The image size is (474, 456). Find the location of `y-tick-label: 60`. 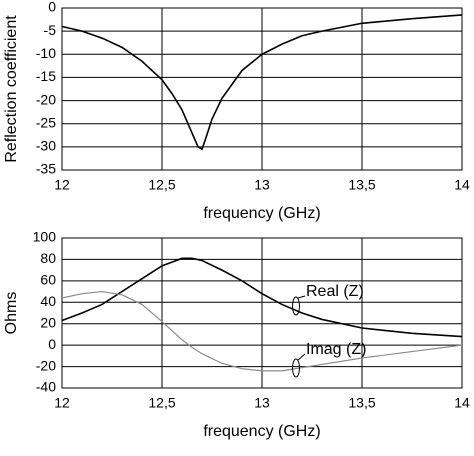

y-tick-label: 60 is located at coordinates (48, 280).